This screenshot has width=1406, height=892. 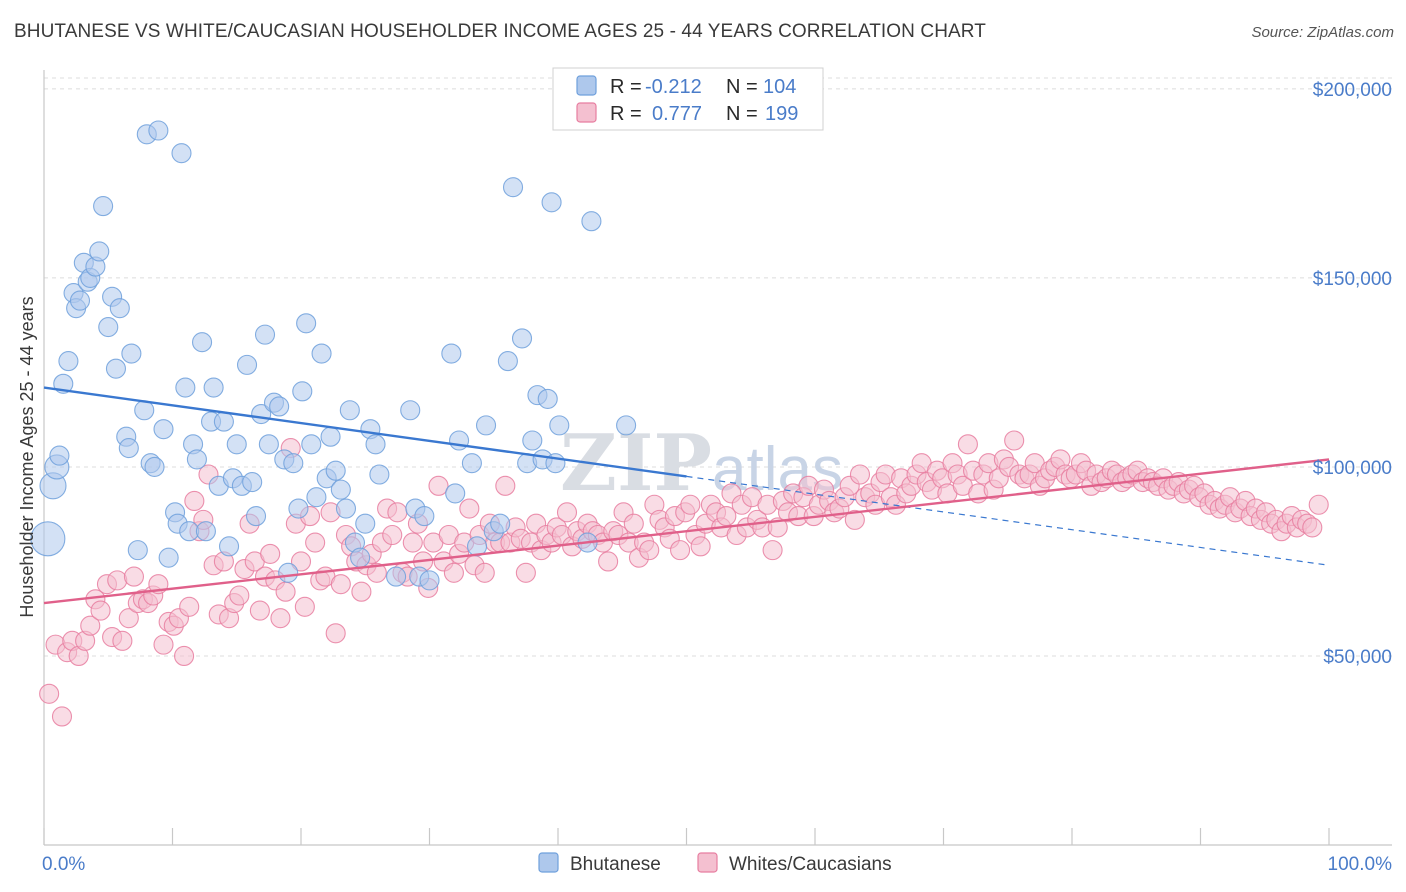 What do you see at coordinates (548, 862) in the screenshot?
I see `legend-swatch-bhutanese` at bounding box center [548, 862].